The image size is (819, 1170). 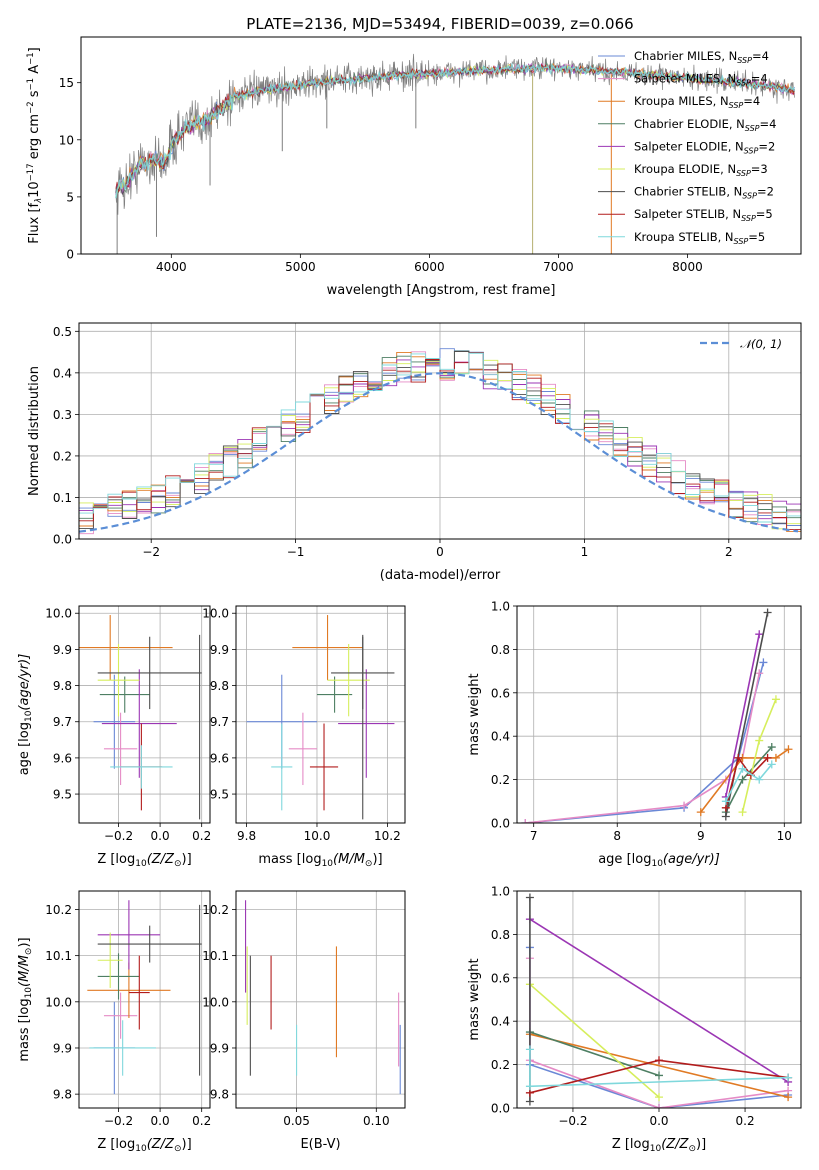 What do you see at coordinates (151, 552) in the screenshot?
I see `x-tick-label: −2` at bounding box center [151, 552].